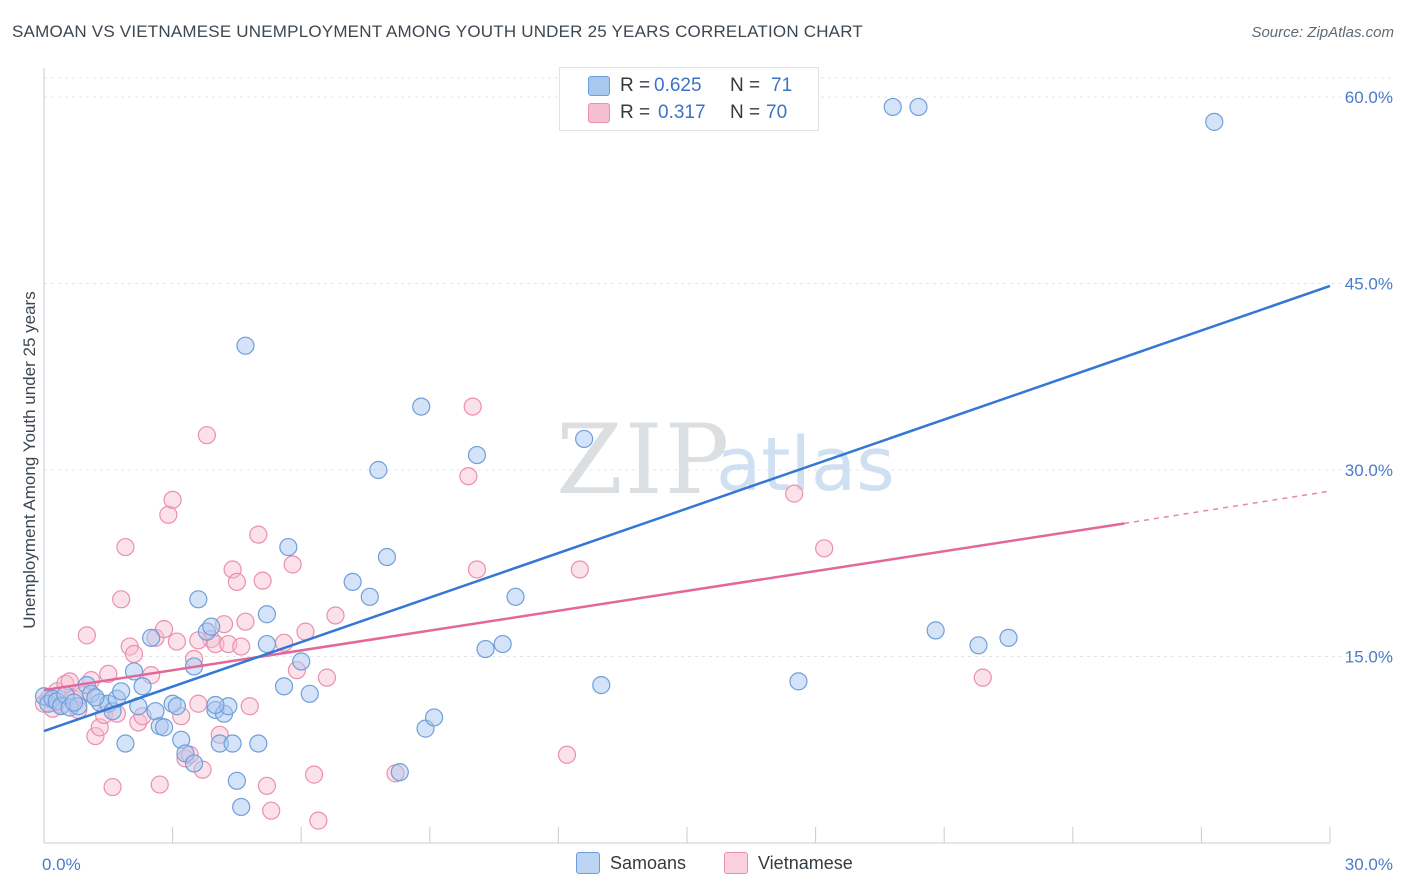 This screenshot has width=1406, height=892. Describe the element at coordinates (682, 112) in the screenshot. I see `r-value: 0.317` at that location.